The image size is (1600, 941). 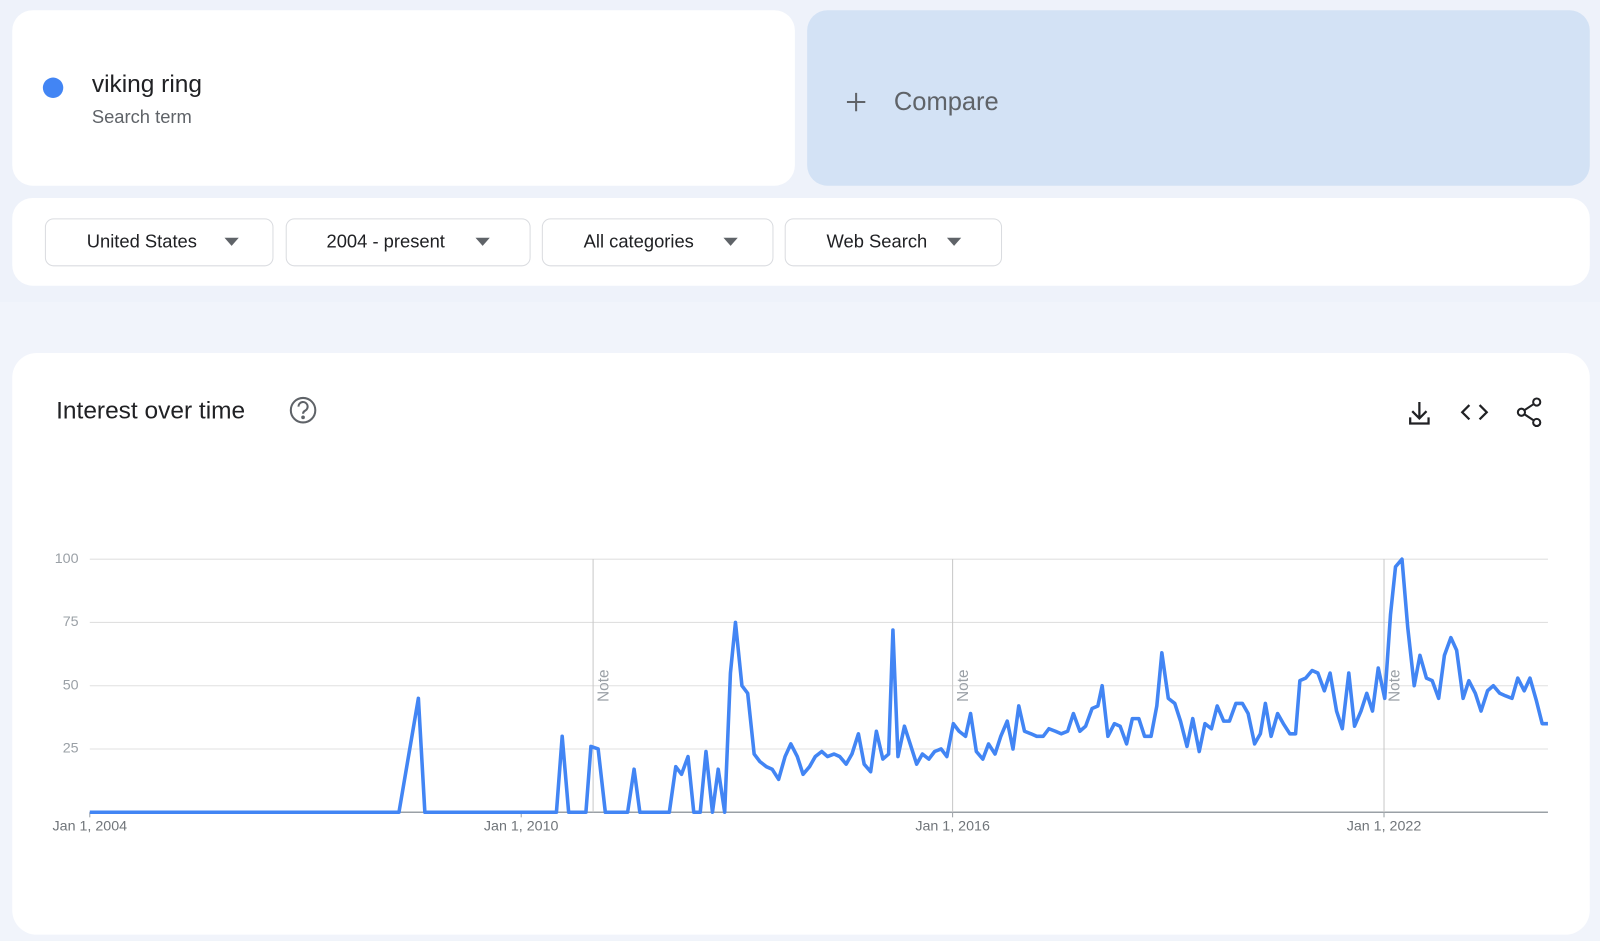 What do you see at coordinates (71, 749) in the screenshot?
I see `y-tick-label: 25` at bounding box center [71, 749].